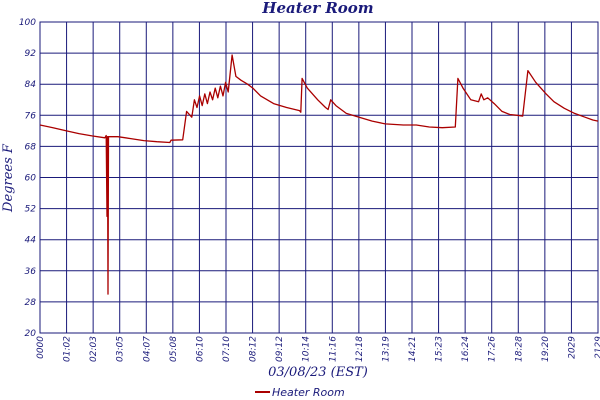 The image size is (600, 400). What do you see at coordinates (317, 8) in the screenshot?
I see `chart-title: Heater Room` at bounding box center [317, 8].